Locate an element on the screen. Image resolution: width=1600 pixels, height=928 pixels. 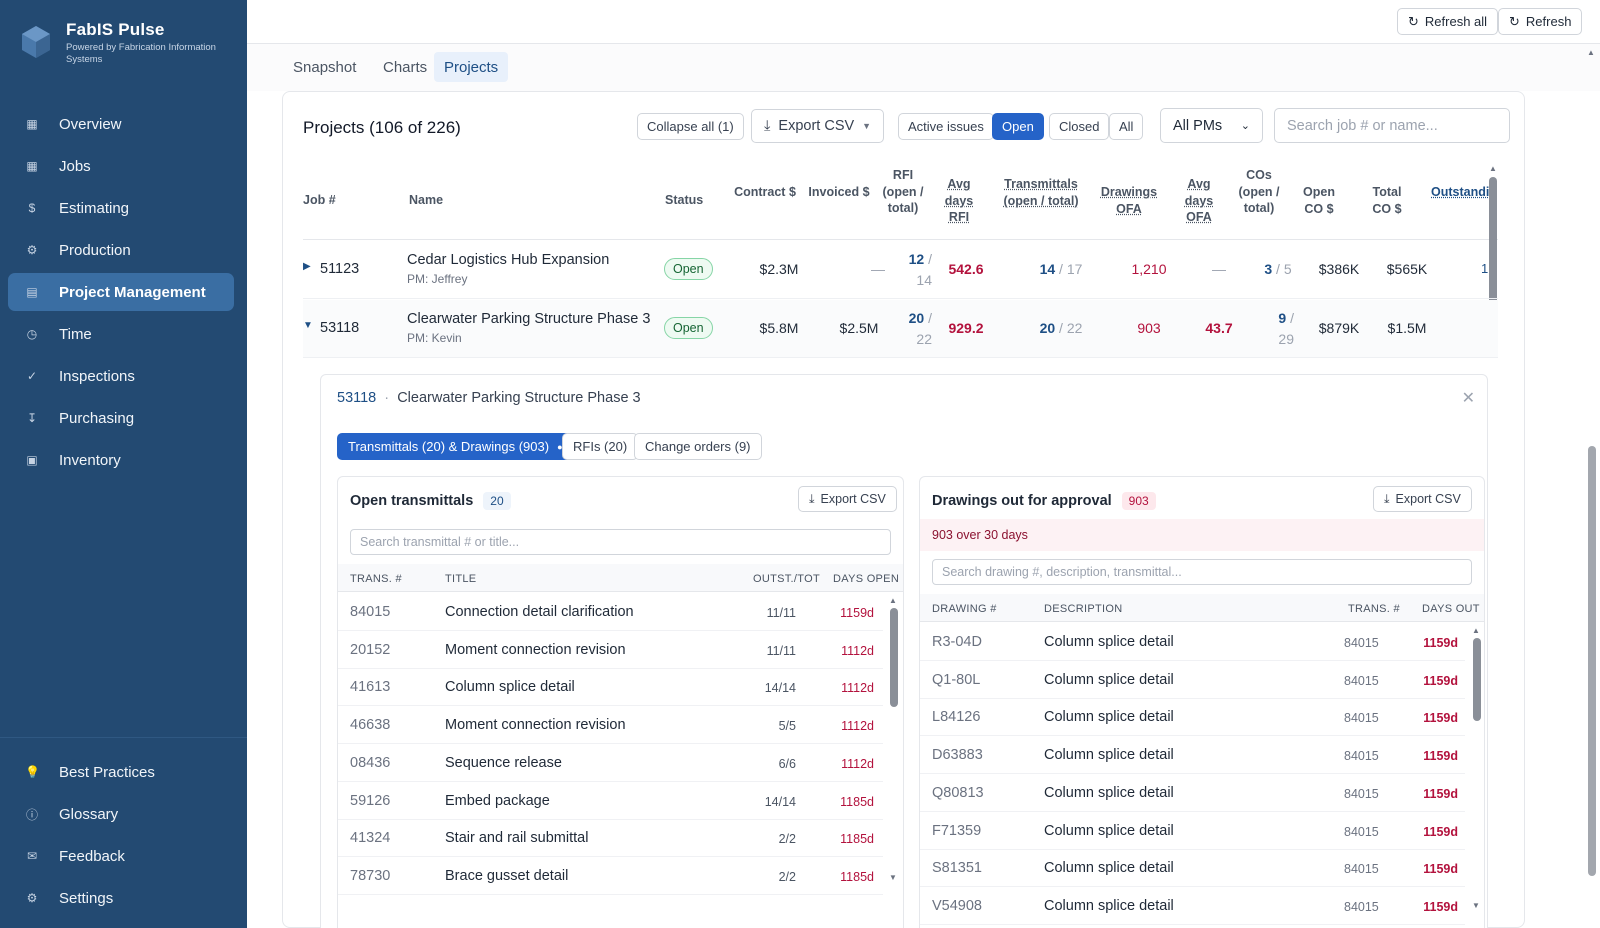
transmittal-row: 41324 Stair and rail submittal 2/2 1185d is located at coordinates (610, 838).